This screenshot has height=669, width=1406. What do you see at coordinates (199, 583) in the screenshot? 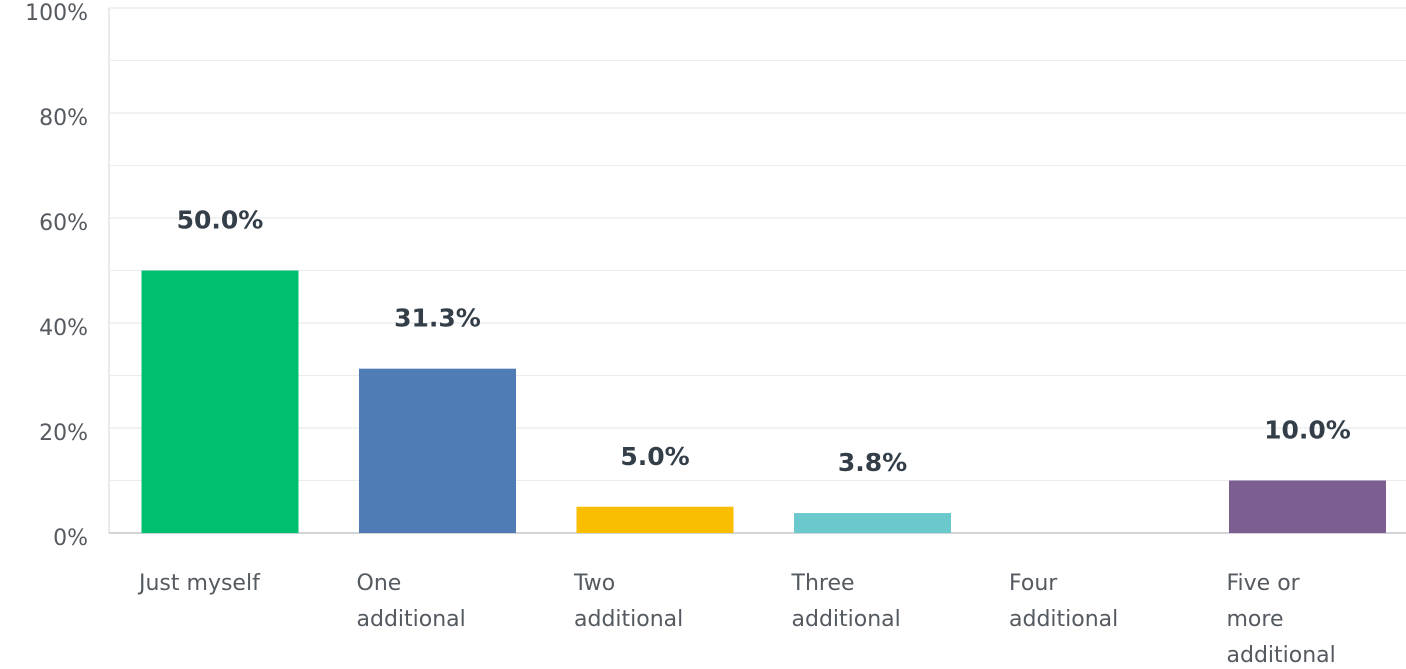
I see `category-label: Just myself` at bounding box center [199, 583].